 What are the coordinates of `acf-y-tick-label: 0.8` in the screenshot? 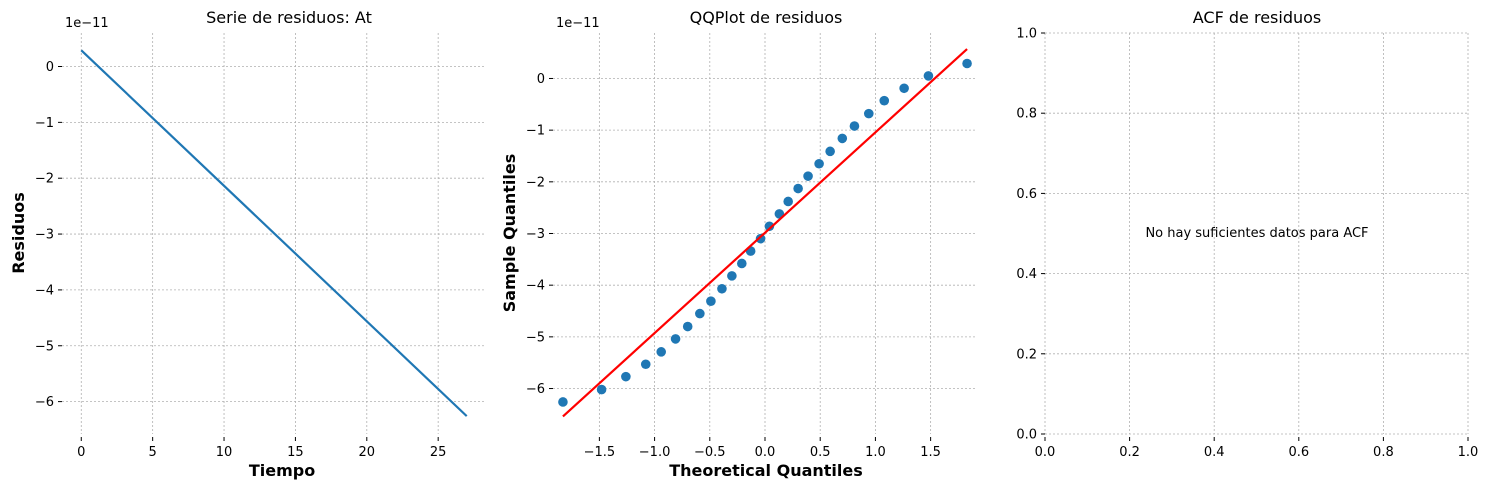 It's located at (1026, 114).